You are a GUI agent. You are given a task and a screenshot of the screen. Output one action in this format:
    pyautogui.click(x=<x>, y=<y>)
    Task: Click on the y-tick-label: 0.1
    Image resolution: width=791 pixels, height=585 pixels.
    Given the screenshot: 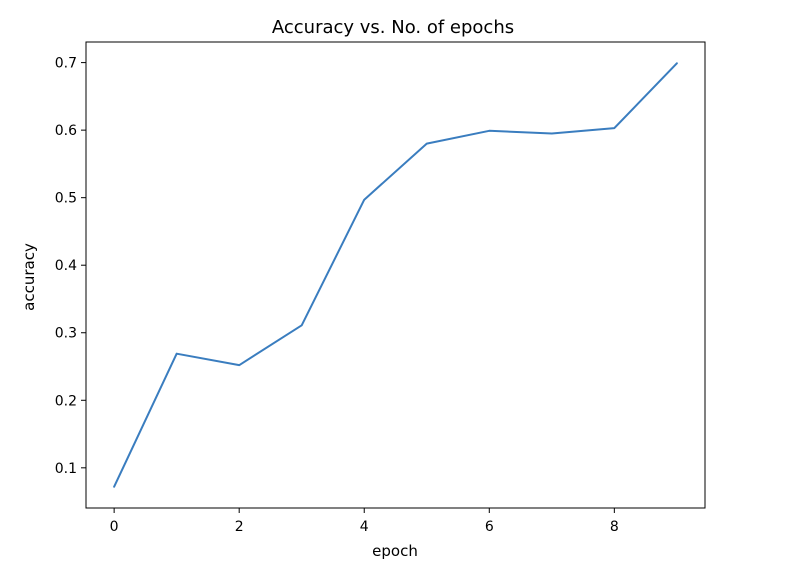 What is the action you would take?
    pyautogui.click(x=66, y=469)
    